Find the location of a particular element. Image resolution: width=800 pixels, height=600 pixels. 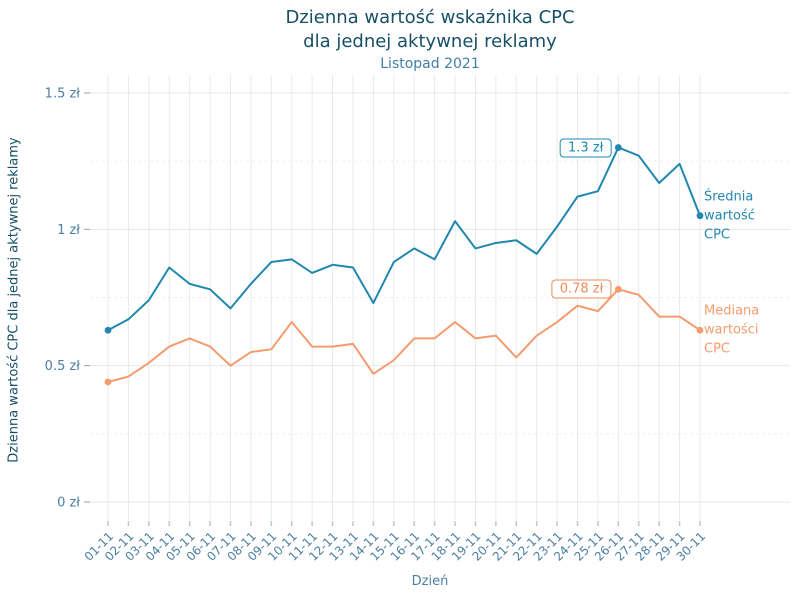

median-cpc-line is located at coordinates (404, 336).